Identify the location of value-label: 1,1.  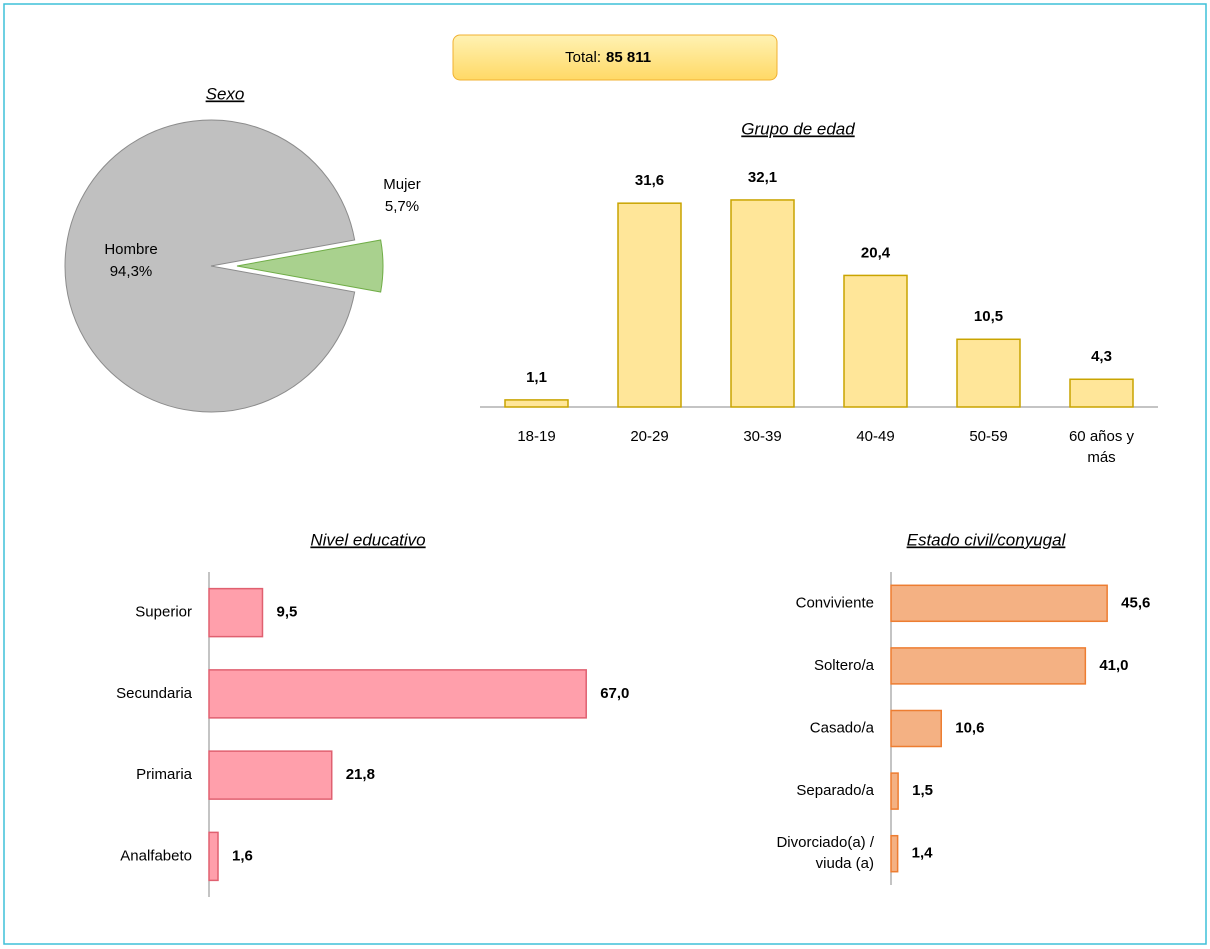
(536, 377).